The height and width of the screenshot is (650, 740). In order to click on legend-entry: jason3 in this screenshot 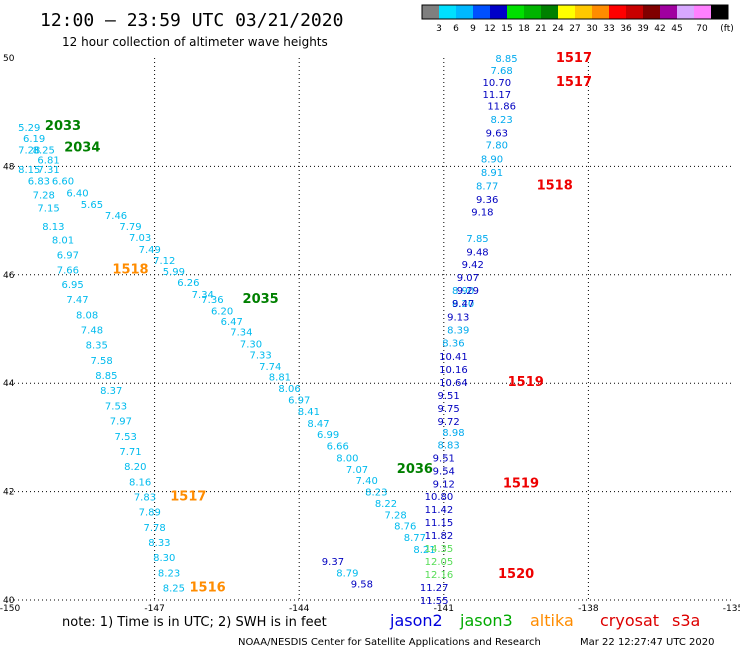, I will do `click(486, 620)`.